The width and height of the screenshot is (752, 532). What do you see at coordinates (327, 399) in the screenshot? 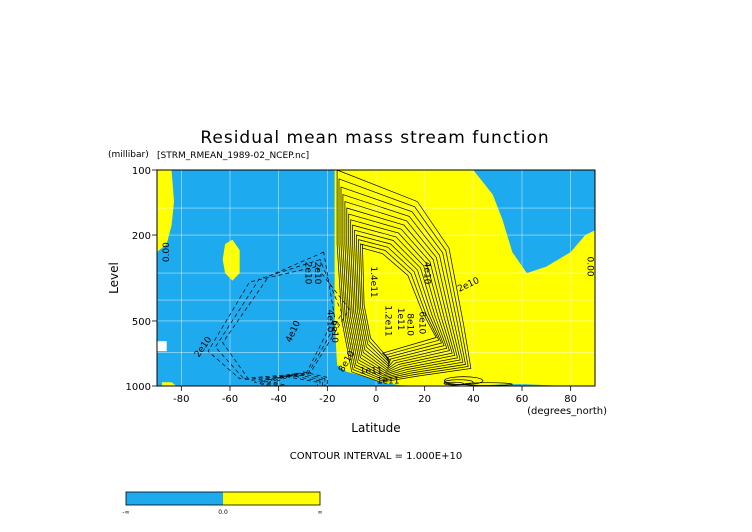
I see `x-tick-label: -20` at bounding box center [327, 399].